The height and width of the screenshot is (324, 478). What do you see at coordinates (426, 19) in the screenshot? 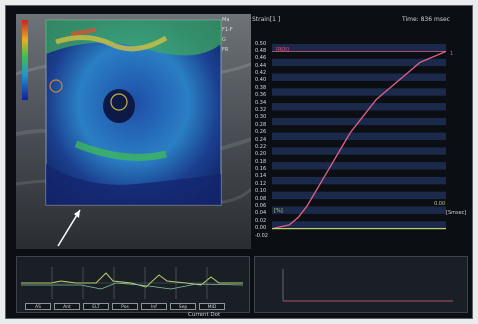
I see `time-readout: Time: 836 msec` at bounding box center [426, 19].